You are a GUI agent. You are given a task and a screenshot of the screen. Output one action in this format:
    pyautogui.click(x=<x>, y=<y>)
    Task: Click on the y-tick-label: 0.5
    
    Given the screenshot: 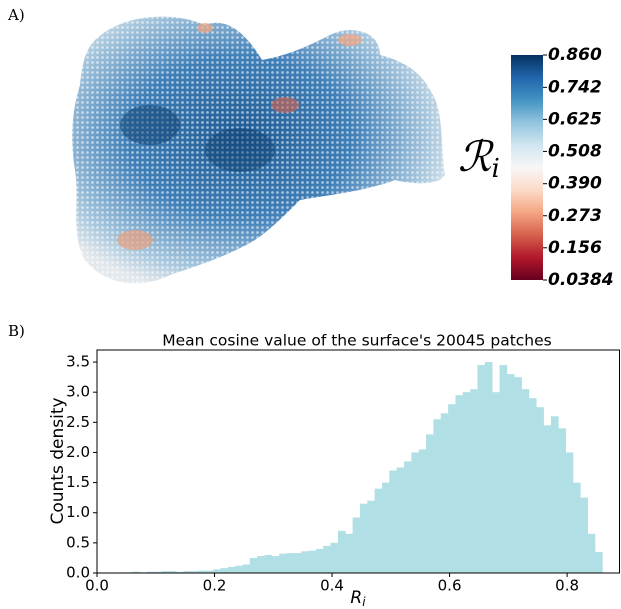 What is the action you would take?
    pyautogui.click(x=78, y=542)
    